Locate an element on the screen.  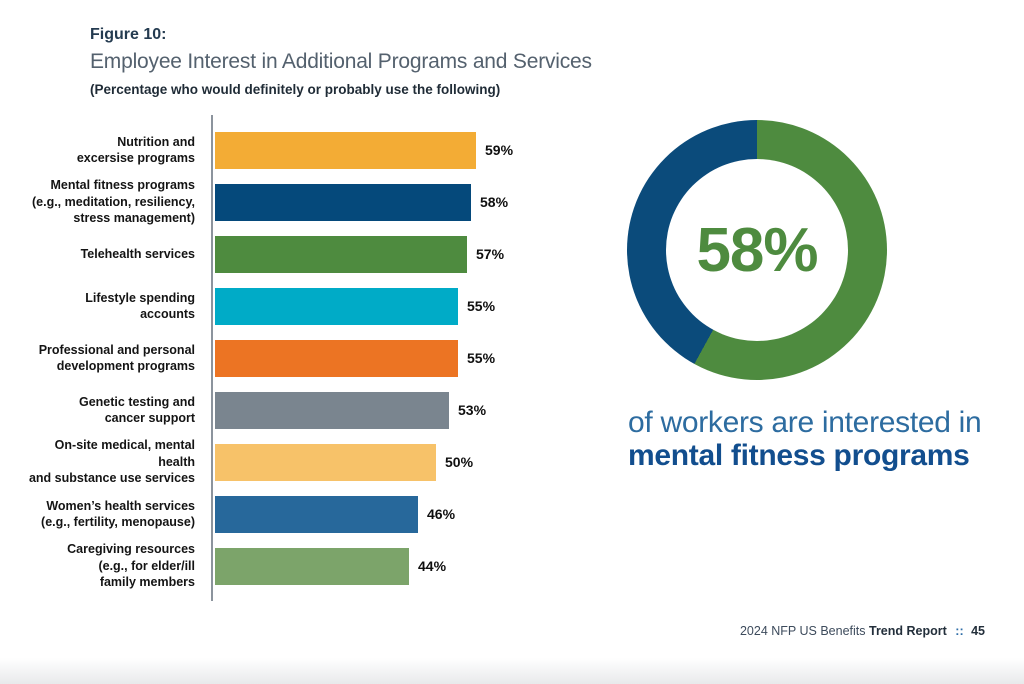
bar-row: Nutrition and excersise programs 59% is located at coordinates (266, 150).